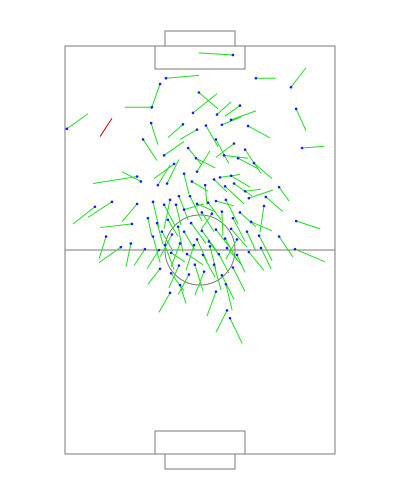 This screenshot has height=500, width=400. What do you see at coordinates (200, 38) in the screenshot?
I see `top-goal` at bounding box center [200, 38].